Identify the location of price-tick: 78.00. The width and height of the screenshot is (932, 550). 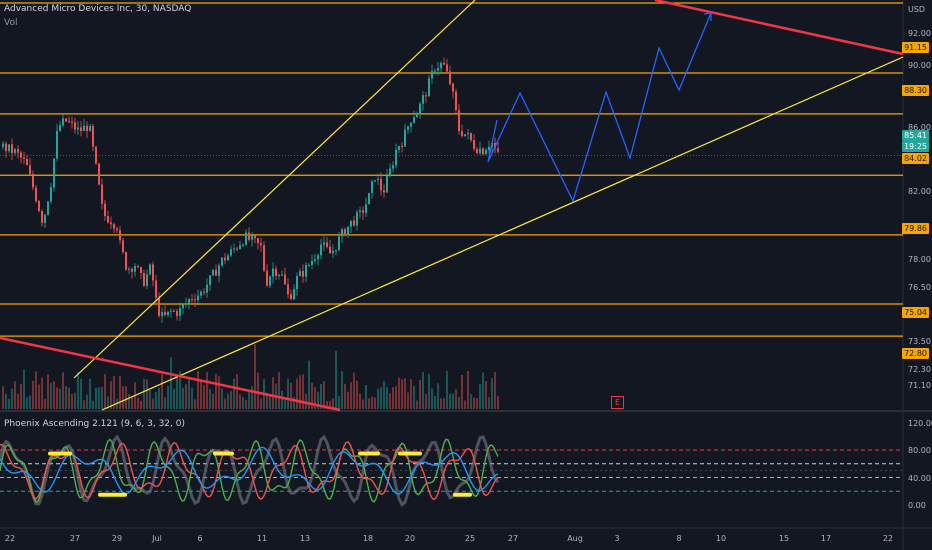
(919, 259).